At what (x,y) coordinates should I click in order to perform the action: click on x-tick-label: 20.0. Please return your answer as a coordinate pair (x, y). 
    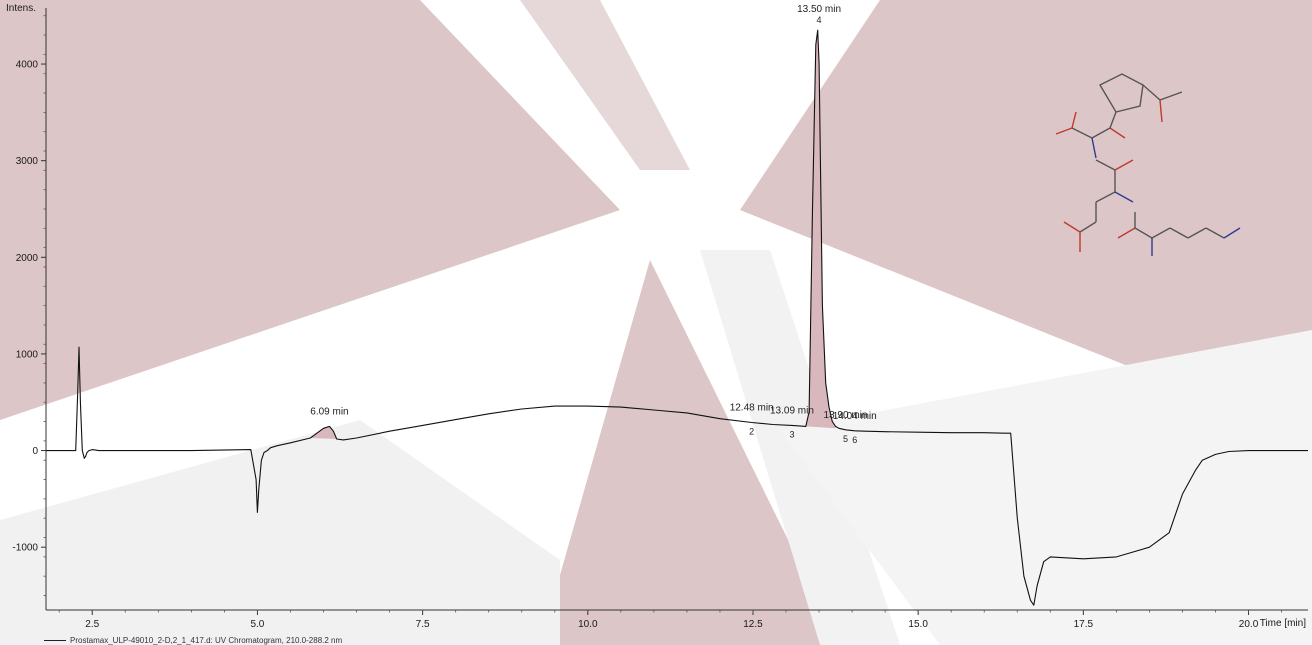
    Looking at the image, I should click on (1249, 624).